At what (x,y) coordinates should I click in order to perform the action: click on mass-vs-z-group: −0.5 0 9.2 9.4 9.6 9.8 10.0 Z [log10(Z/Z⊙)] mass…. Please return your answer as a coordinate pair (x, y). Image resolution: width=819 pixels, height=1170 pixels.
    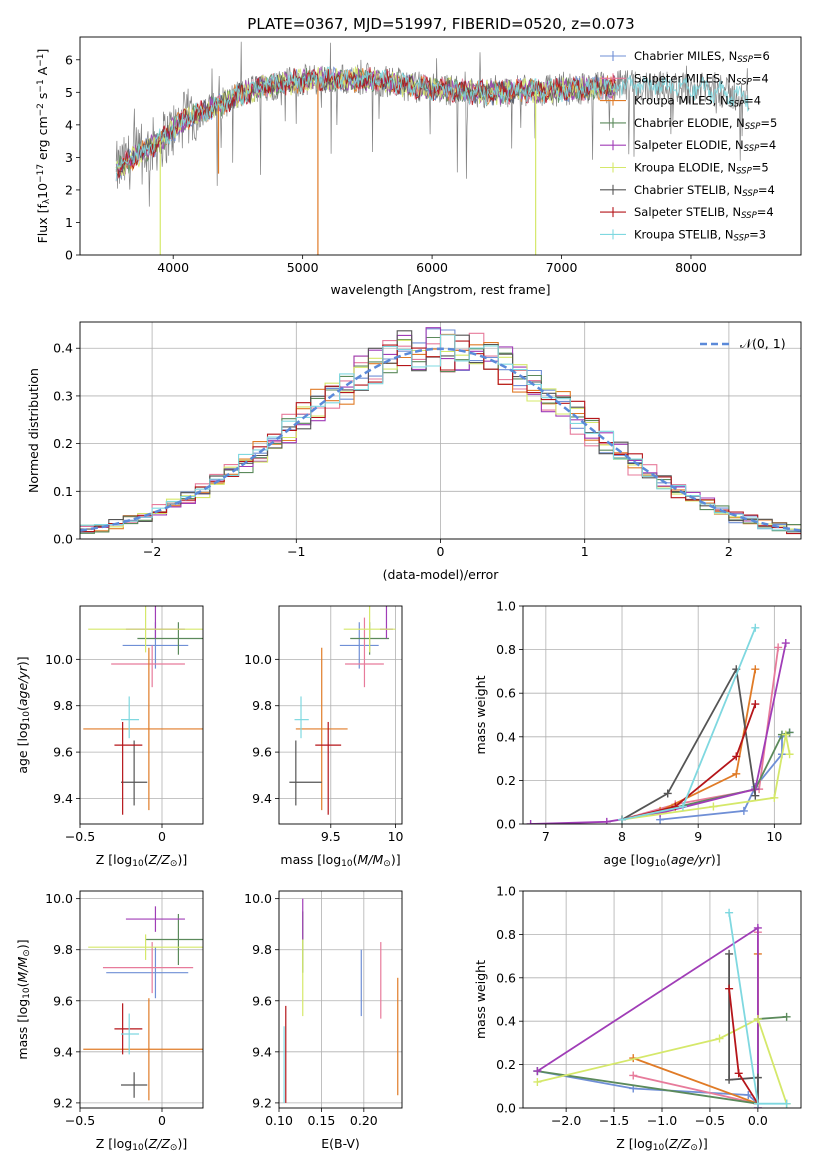
    Looking at the image, I should click on (109, 1021).